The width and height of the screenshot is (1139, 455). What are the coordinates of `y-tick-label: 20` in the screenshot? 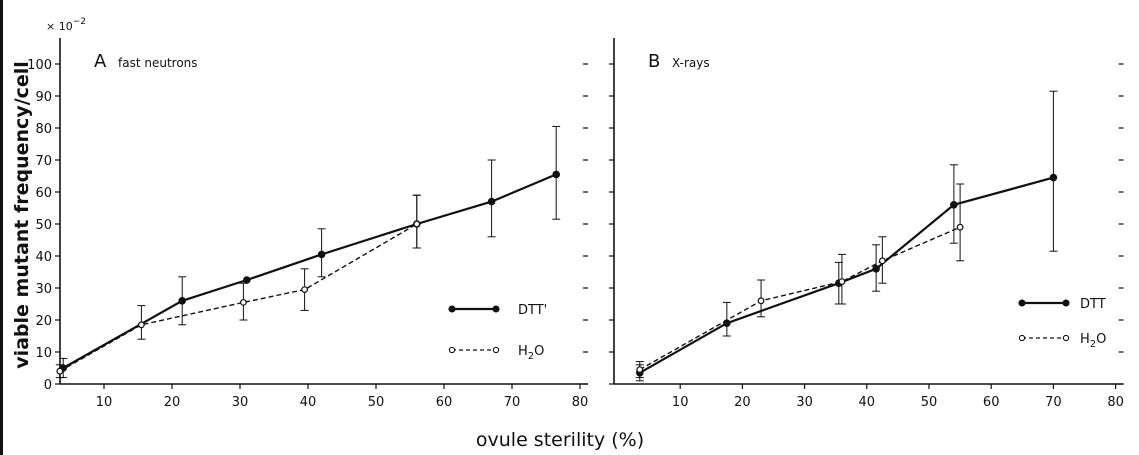 It's located at (43, 321).